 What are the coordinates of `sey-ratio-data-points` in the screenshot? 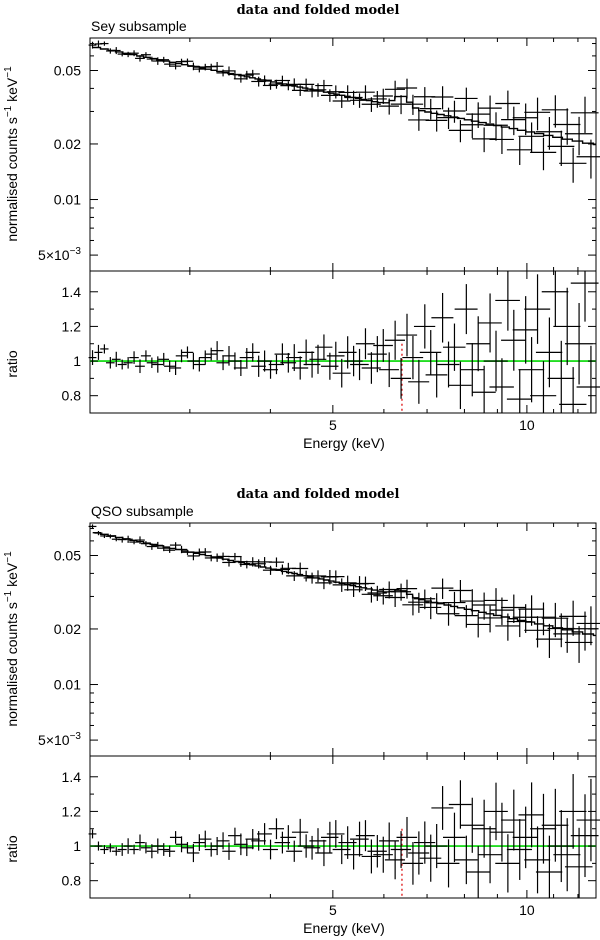 It's located at (344, 342).